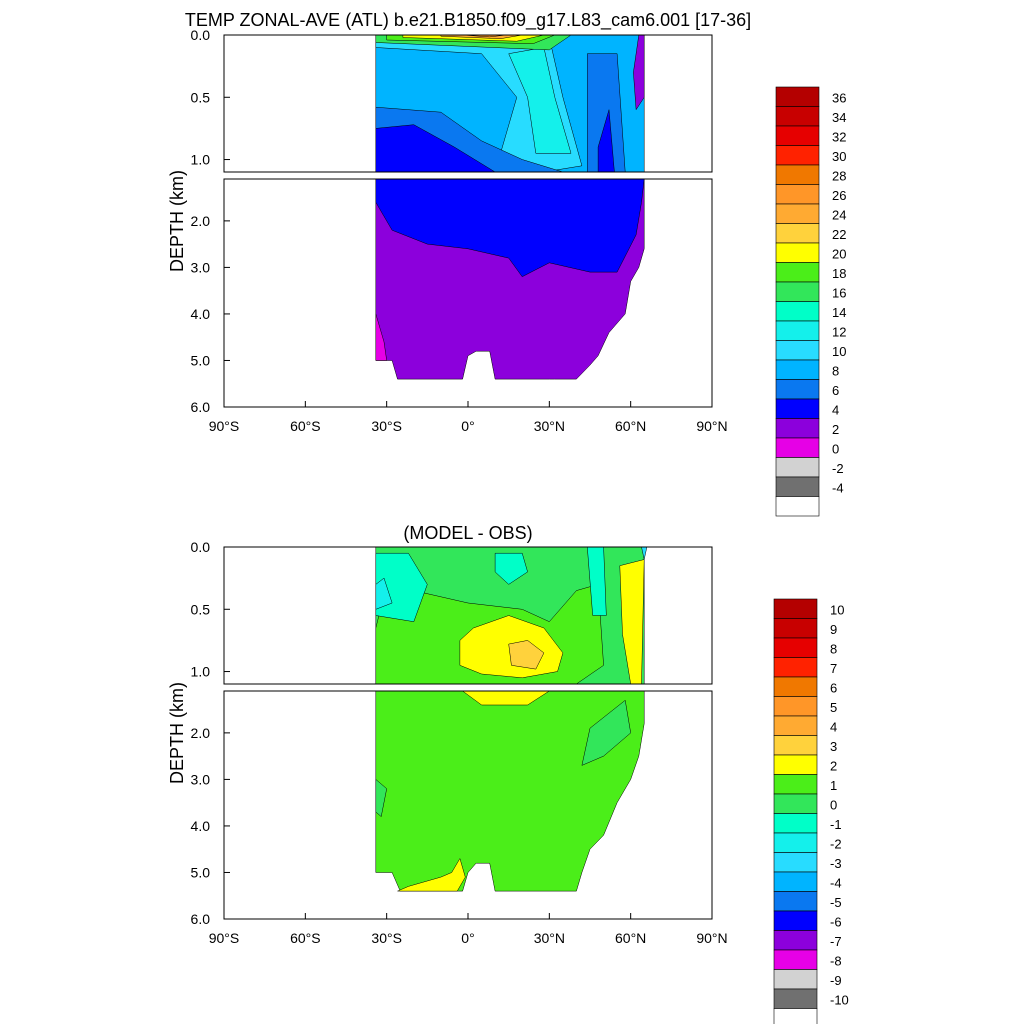  What do you see at coordinates (839, 117) in the screenshot?
I see `colorbar-label: 34` at bounding box center [839, 117].